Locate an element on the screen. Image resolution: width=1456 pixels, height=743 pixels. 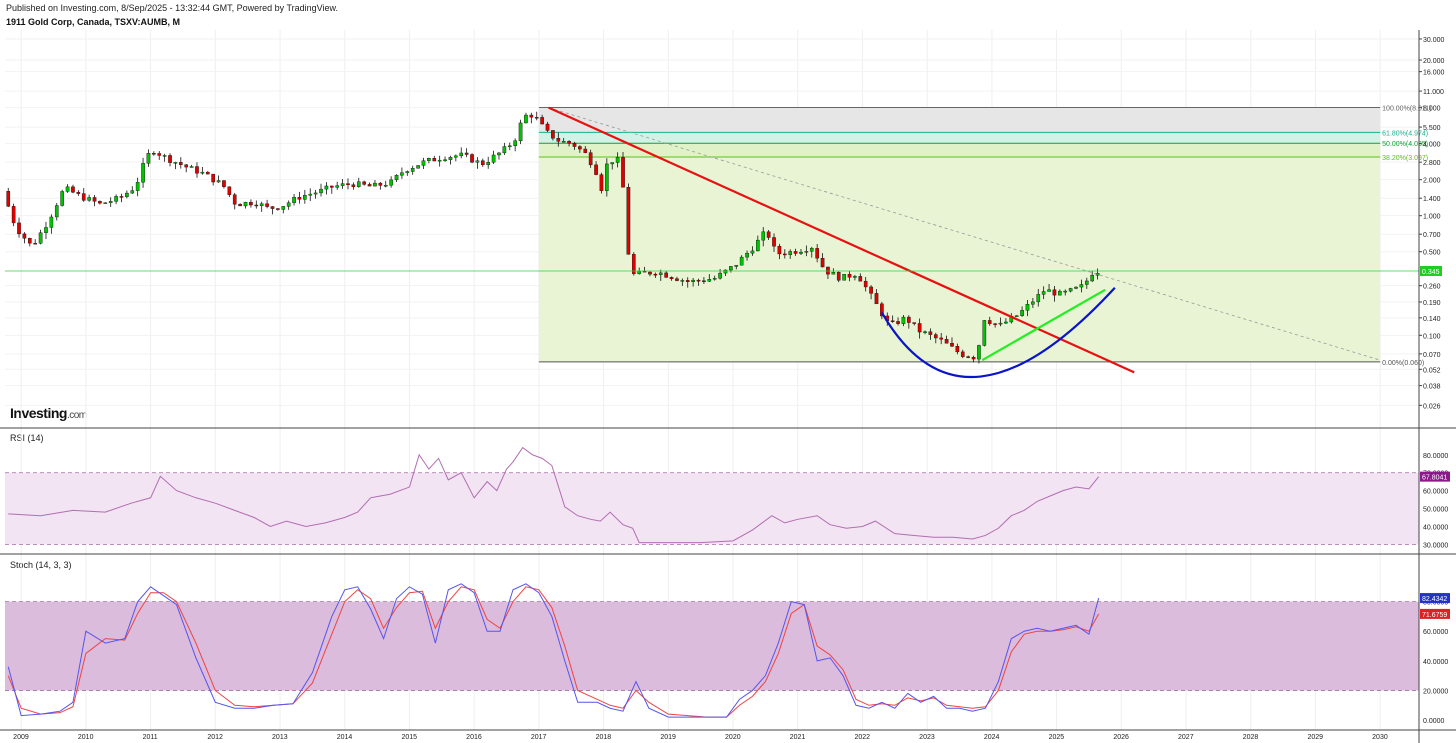
stoch-panel-title: Stoch (14, 3, 3) is located at coordinates (41, 565).